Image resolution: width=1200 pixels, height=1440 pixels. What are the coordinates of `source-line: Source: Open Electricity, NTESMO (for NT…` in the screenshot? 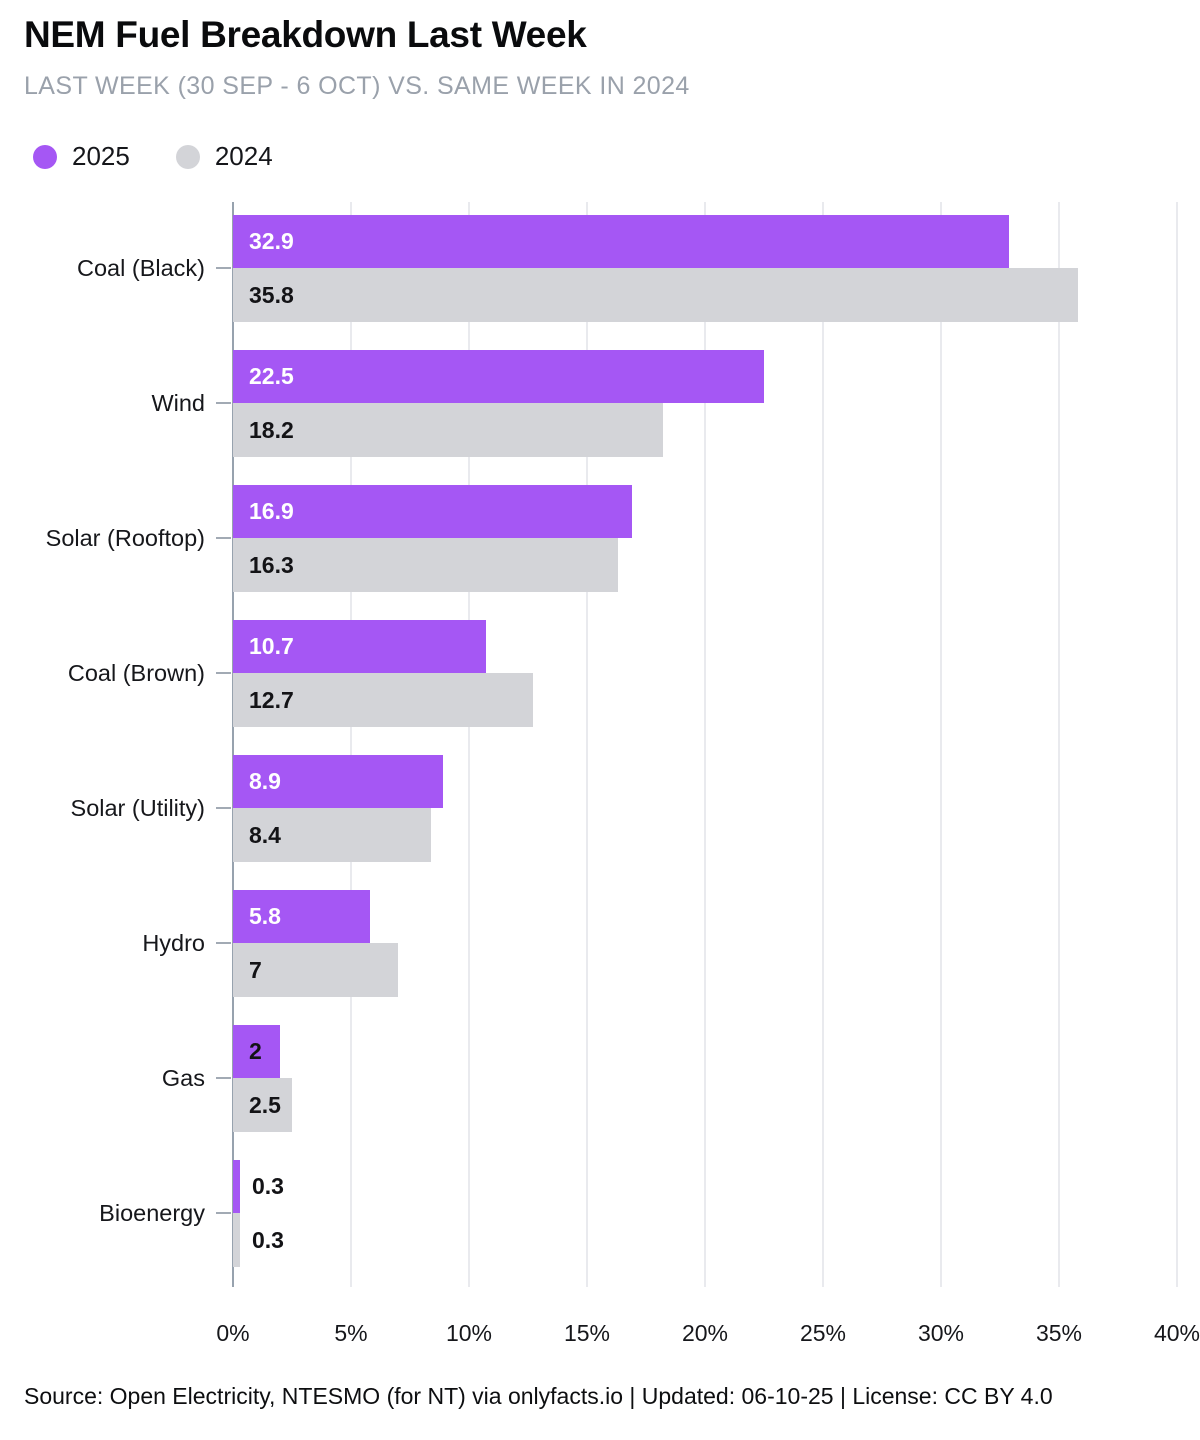 It's located at (538, 1396).